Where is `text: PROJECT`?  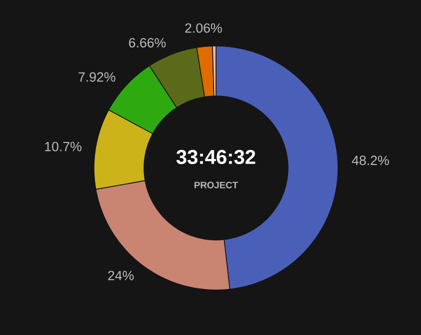
text: PROJECT is located at coordinates (216, 185).